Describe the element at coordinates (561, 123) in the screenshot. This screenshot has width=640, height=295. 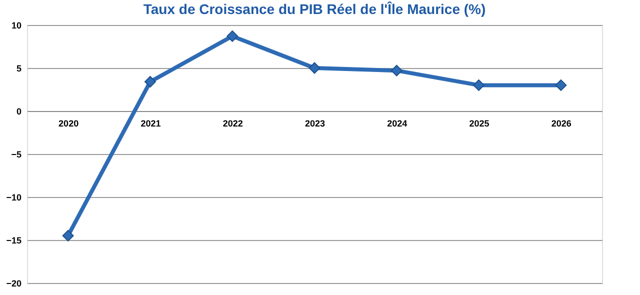
I see `x-tick-label: 2026` at that location.